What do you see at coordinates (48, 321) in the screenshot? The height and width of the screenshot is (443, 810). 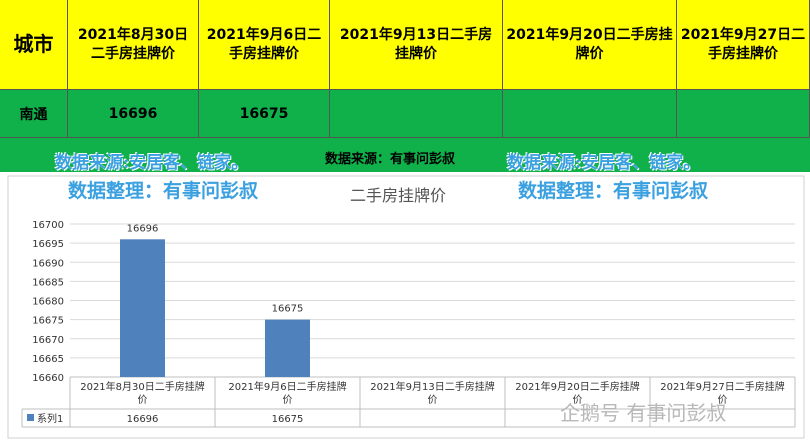 I see `y-tick-label: 16675` at bounding box center [48, 321].